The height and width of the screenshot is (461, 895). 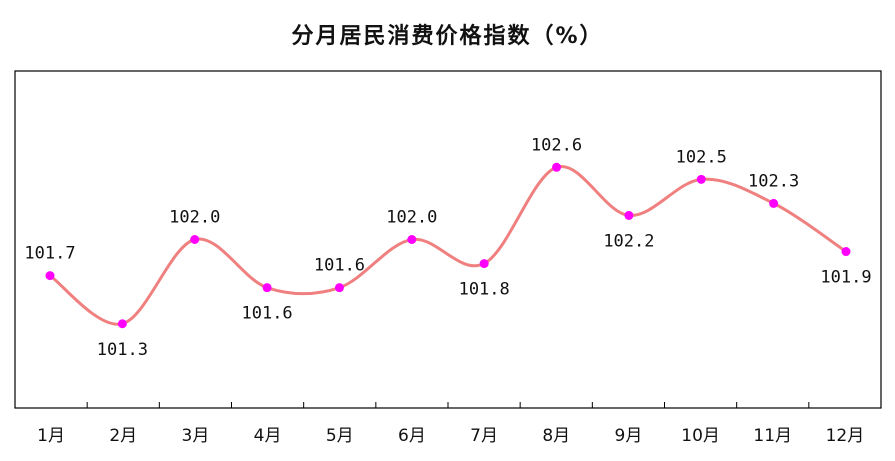 I want to click on data-label: 101.9, so click(x=845, y=278).